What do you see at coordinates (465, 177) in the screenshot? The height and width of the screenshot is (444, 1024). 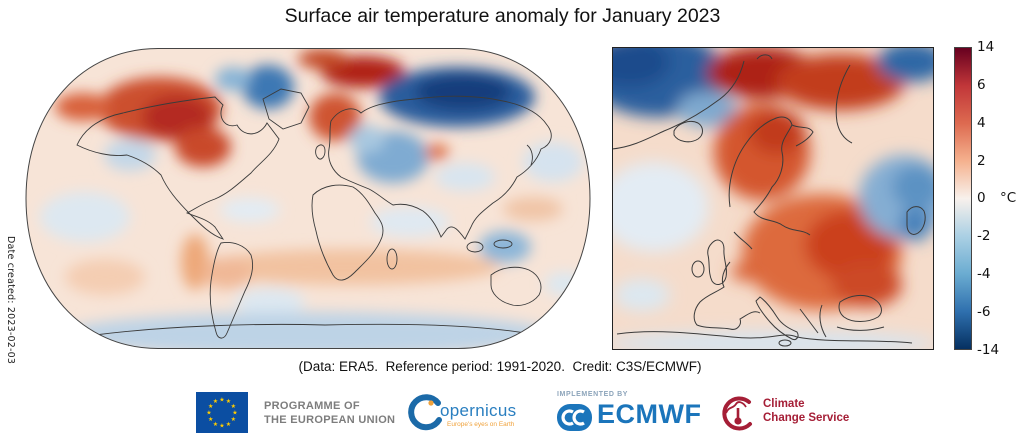 I see `anomaly-region-china-cool` at bounding box center [465, 177].